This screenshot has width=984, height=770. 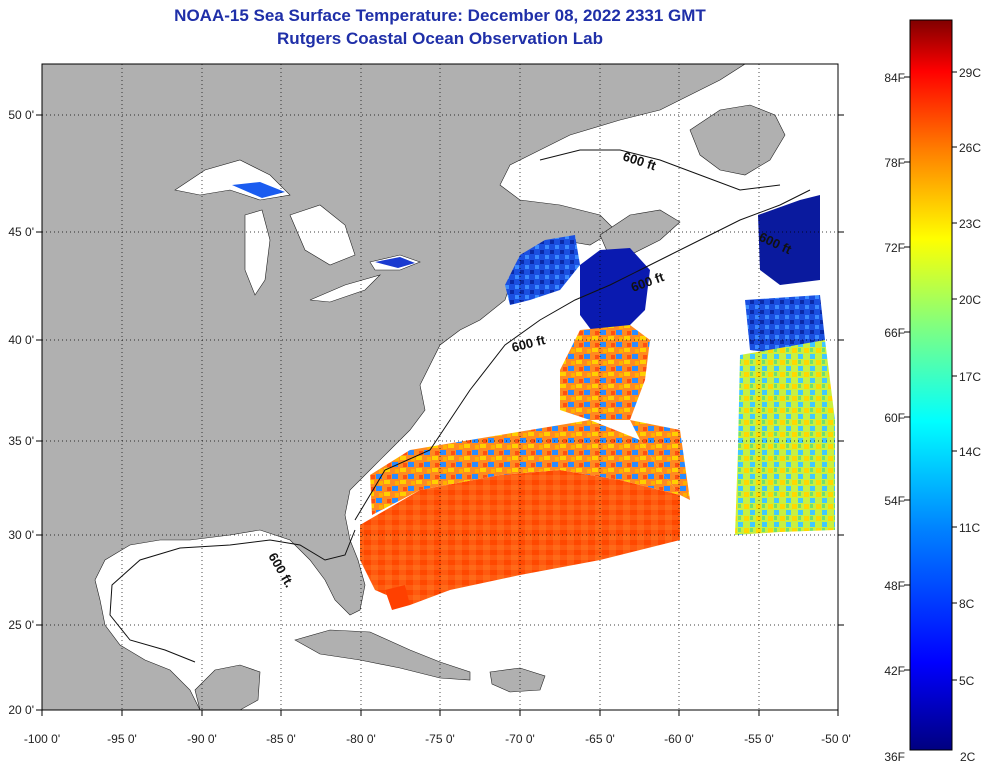 What do you see at coordinates (968, 757) in the screenshot?
I see `colorbar-c-label: 2C` at bounding box center [968, 757].